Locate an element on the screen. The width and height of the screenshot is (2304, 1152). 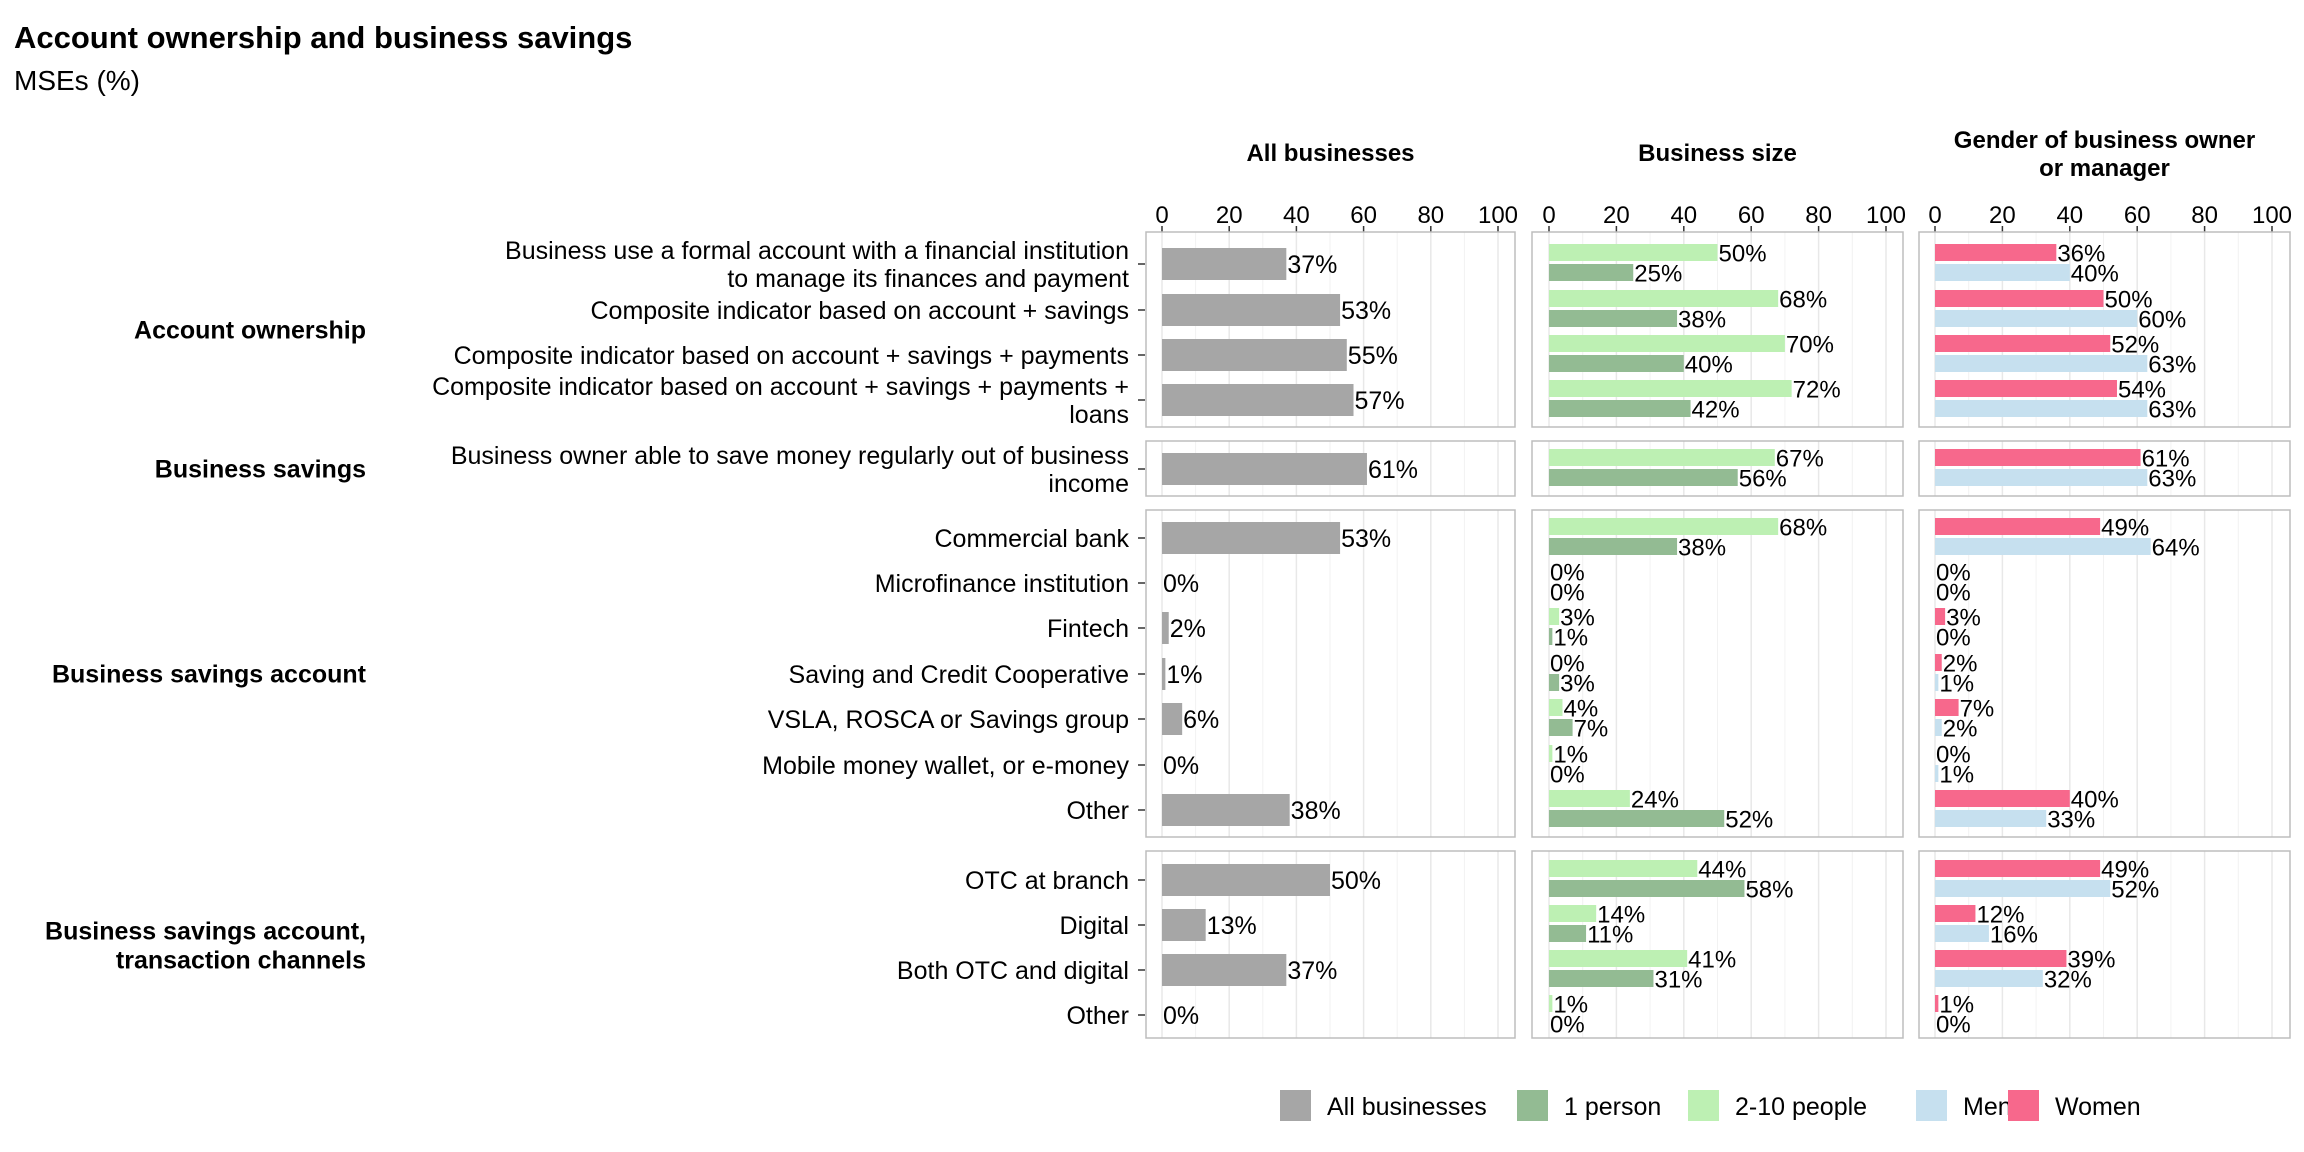
category-label-digital: Digital is located at coordinates (1094, 926).